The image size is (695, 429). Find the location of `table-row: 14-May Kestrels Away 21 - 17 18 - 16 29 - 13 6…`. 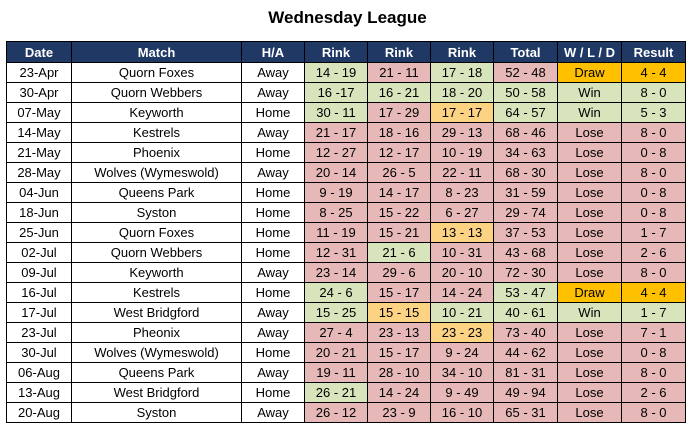

table-row: 14-May Kestrels Away 21 - 17 18 - 16 29 - 13 6… is located at coordinates (346, 132).